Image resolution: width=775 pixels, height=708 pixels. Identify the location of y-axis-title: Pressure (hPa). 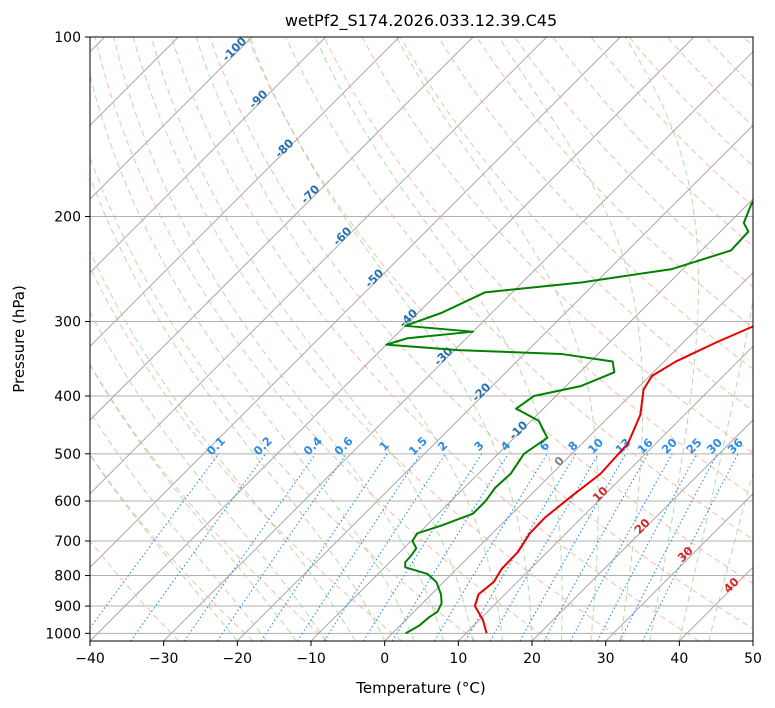
(19, 339).